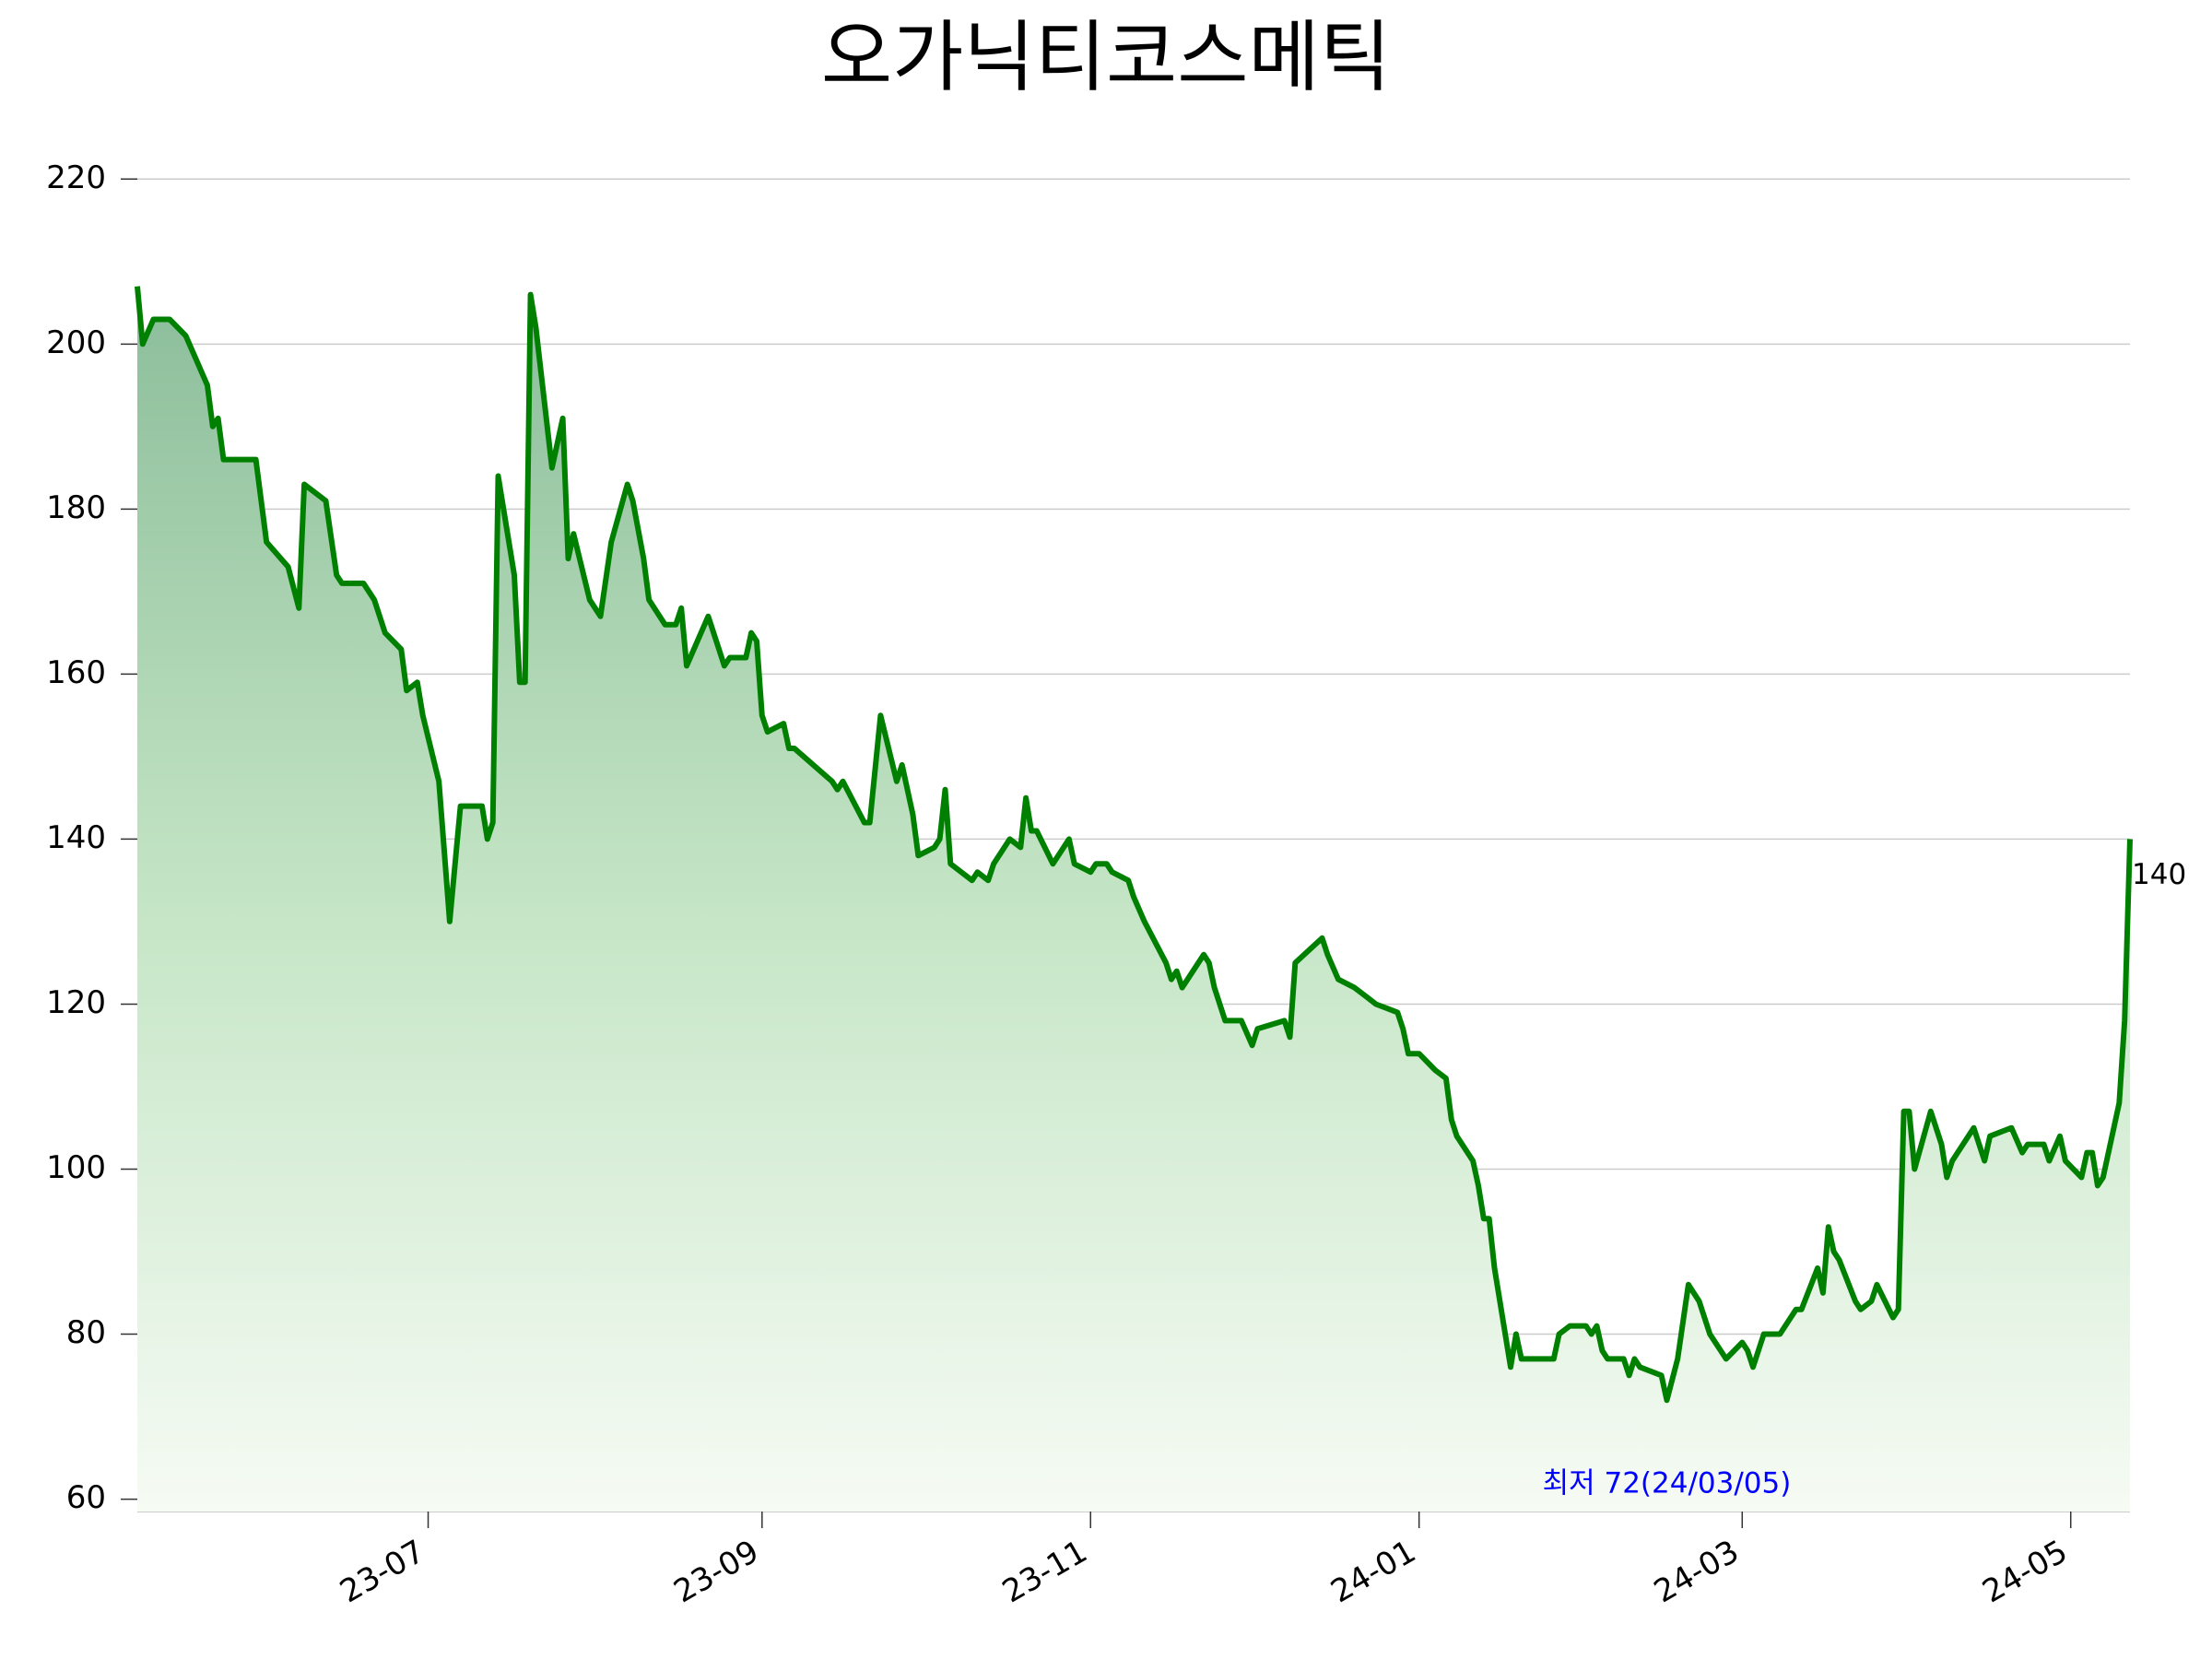  What do you see at coordinates (1697, 1571) in the screenshot?
I see `x-tick-label: 24-03` at bounding box center [1697, 1571].